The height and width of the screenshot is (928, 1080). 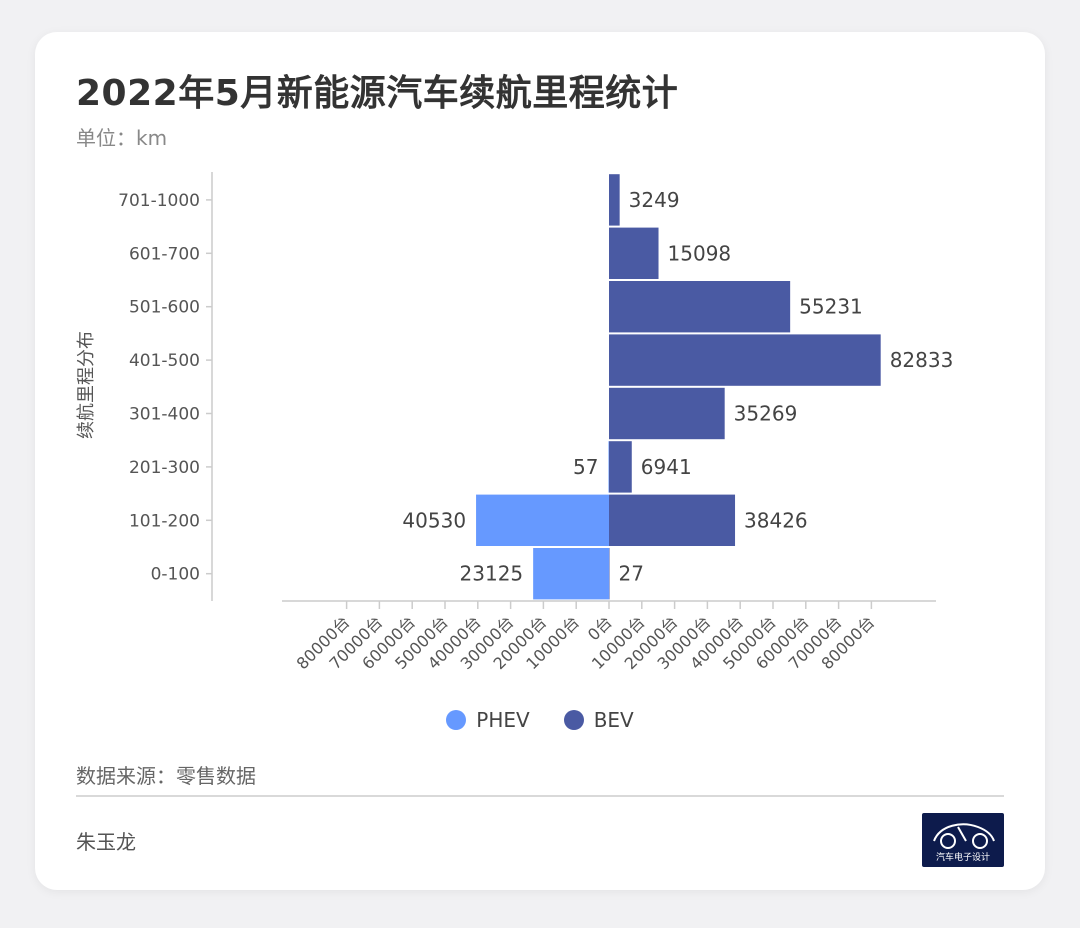 What do you see at coordinates (613, 720) in the screenshot?
I see `legend-label-bev: BEV` at bounding box center [613, 720].